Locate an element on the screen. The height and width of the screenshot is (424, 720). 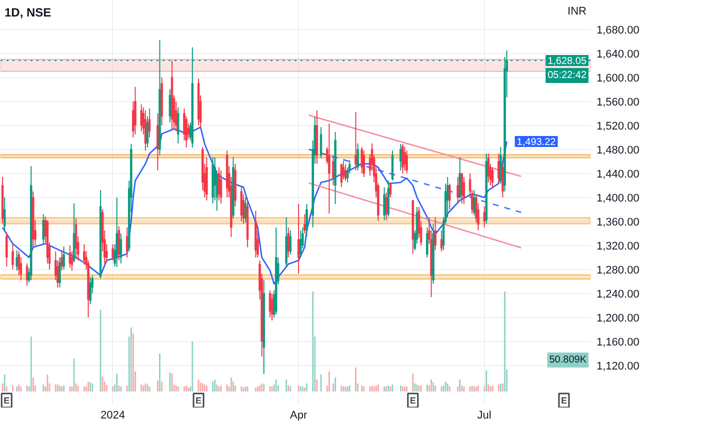
annotation: 50.809K is located at coordinates (568, 360).